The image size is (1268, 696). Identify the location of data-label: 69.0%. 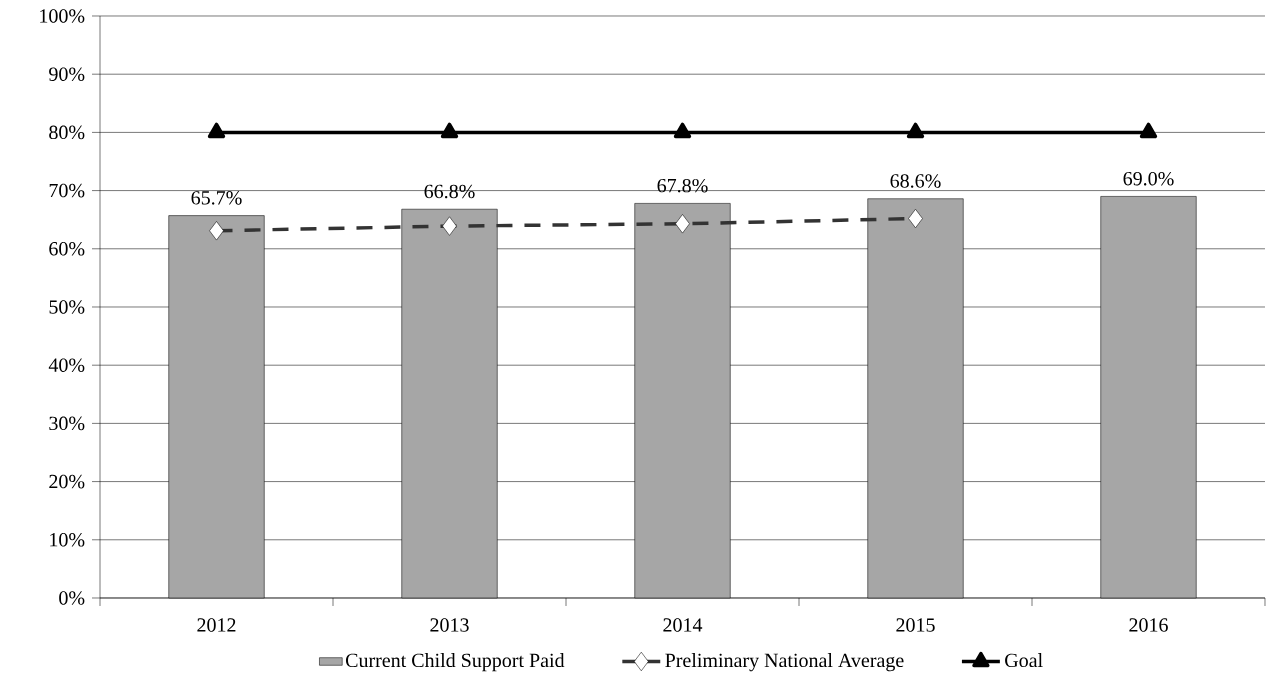
(1148, 178).